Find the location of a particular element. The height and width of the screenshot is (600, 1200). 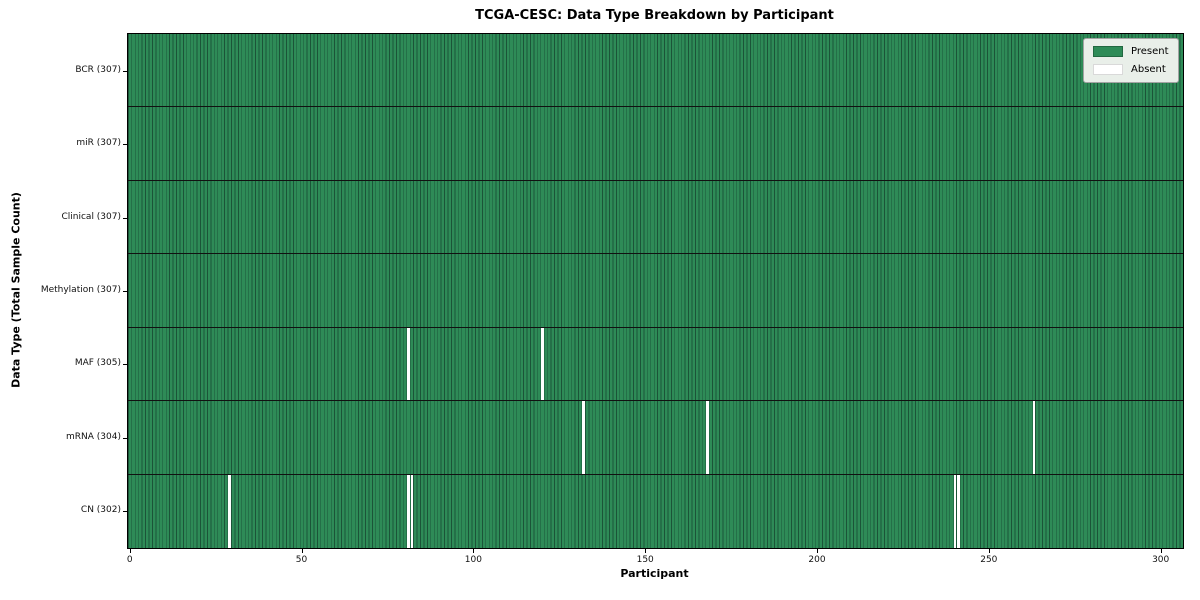

x-tick-label: 300 is located at coordinates (1161, 560).